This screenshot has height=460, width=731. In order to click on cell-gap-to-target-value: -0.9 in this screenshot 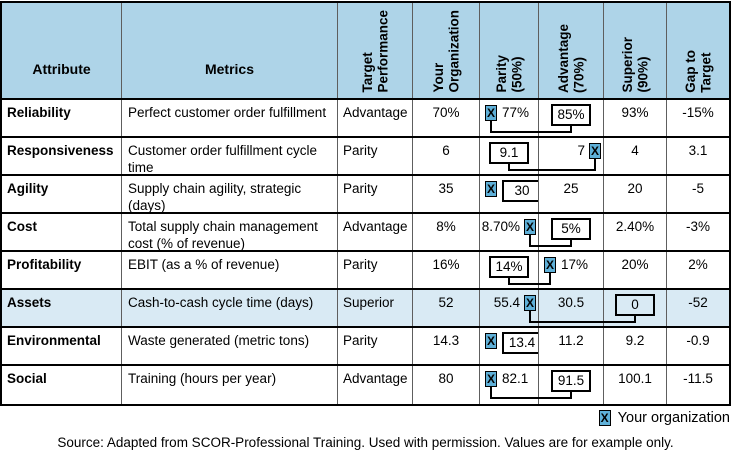, I will do `click(698, 340)`.